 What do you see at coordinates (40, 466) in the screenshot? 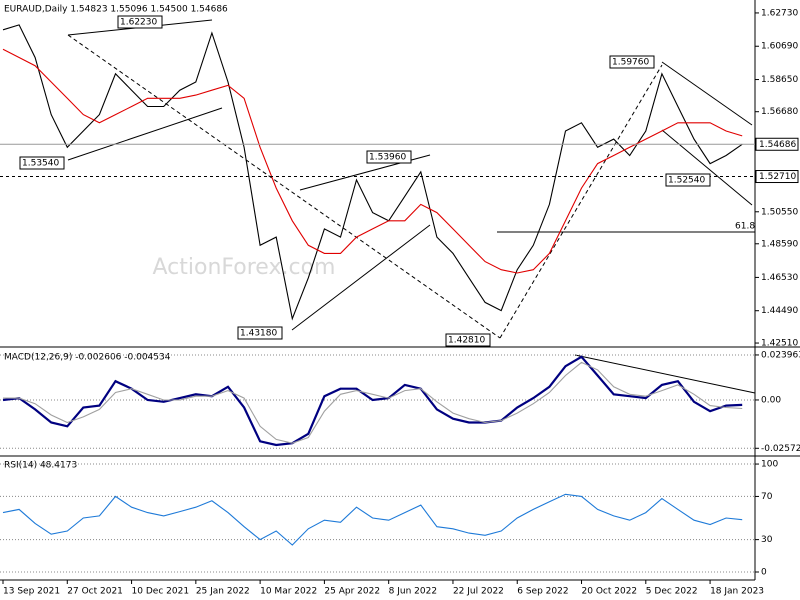
I see `rsi-title: RSI(14) 48.4173` at bounding box center [40, 466].